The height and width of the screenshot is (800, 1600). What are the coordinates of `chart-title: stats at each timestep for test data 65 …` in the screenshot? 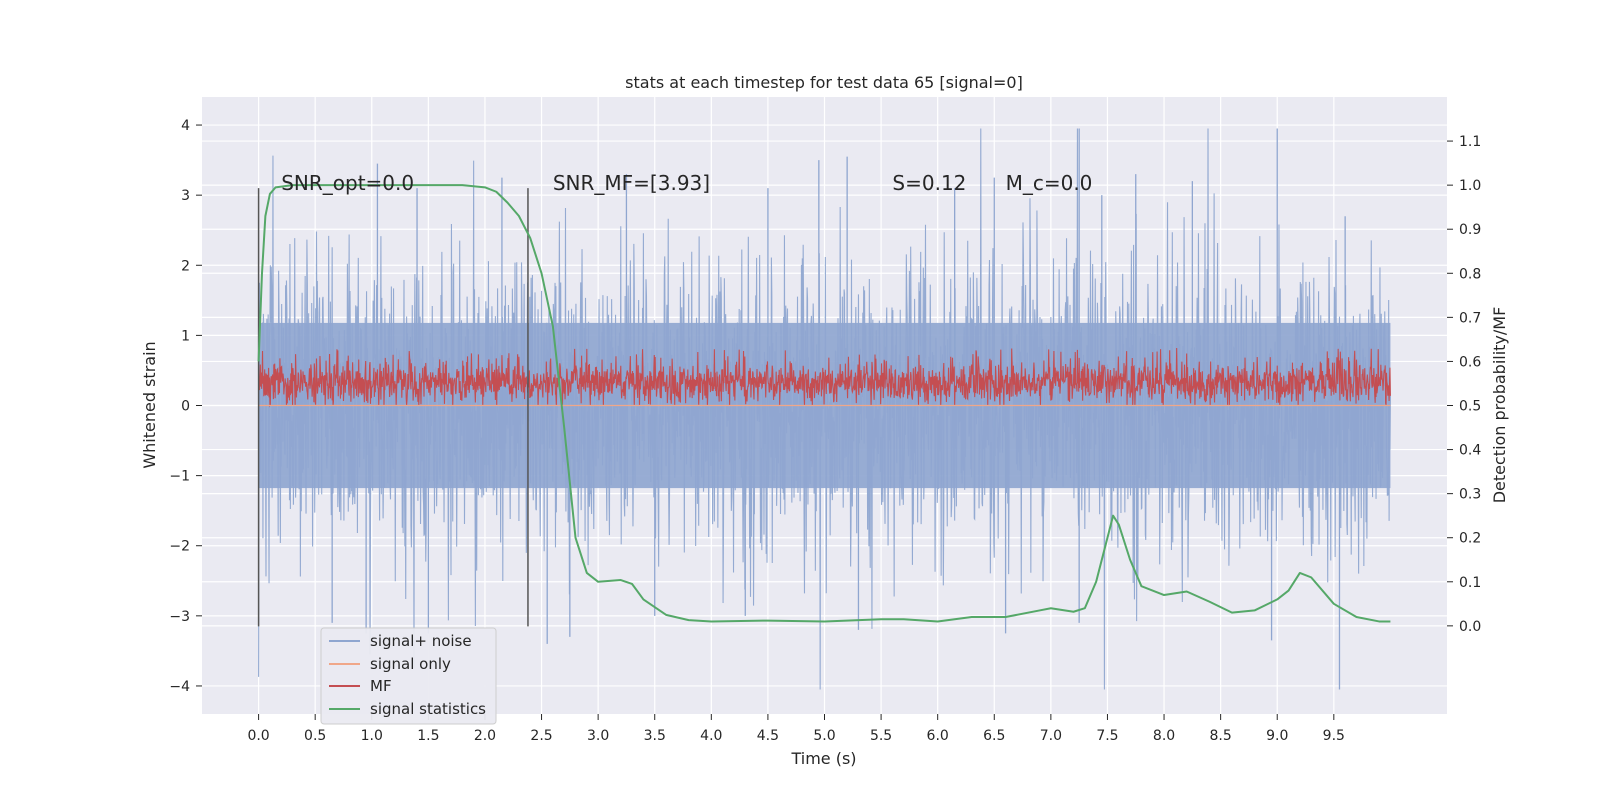 It's located at (824, 82).